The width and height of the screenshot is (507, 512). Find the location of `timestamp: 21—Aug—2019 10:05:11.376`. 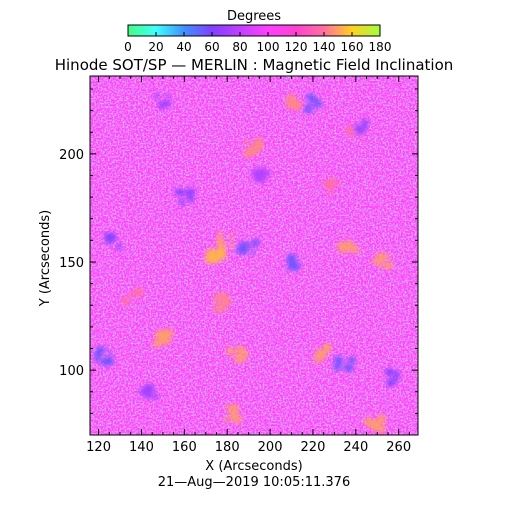

timestamp: 21—Aug—2019 10:05:11.376 is located at coordinates (254, 482).